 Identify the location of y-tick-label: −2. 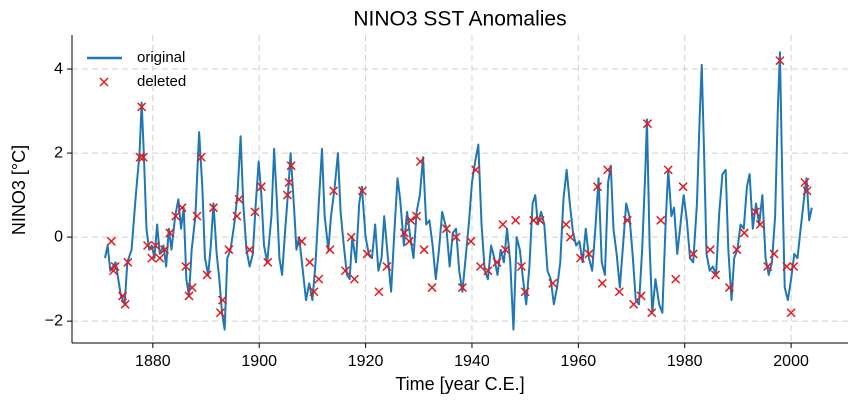
(54, 320).